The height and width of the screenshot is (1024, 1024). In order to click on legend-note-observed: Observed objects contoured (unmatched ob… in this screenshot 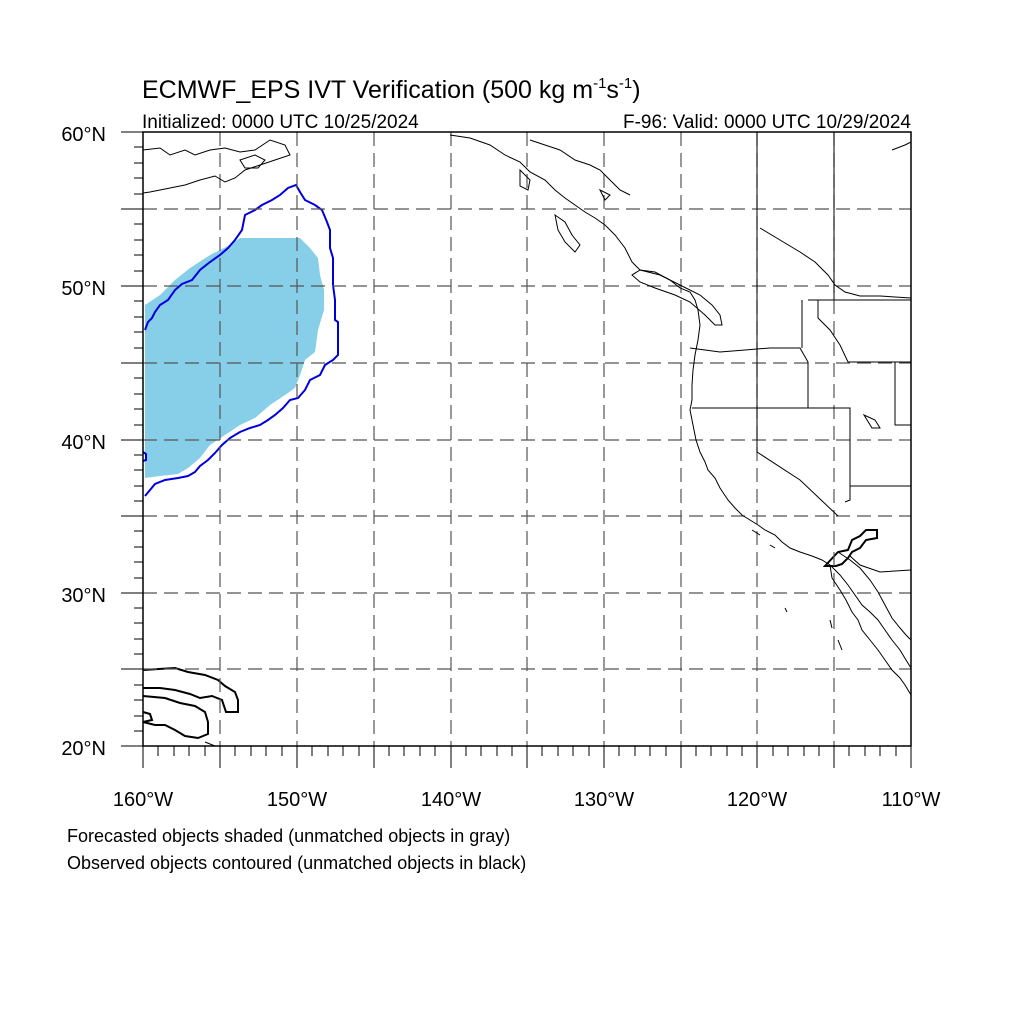, I will do `click(297, 863)`.